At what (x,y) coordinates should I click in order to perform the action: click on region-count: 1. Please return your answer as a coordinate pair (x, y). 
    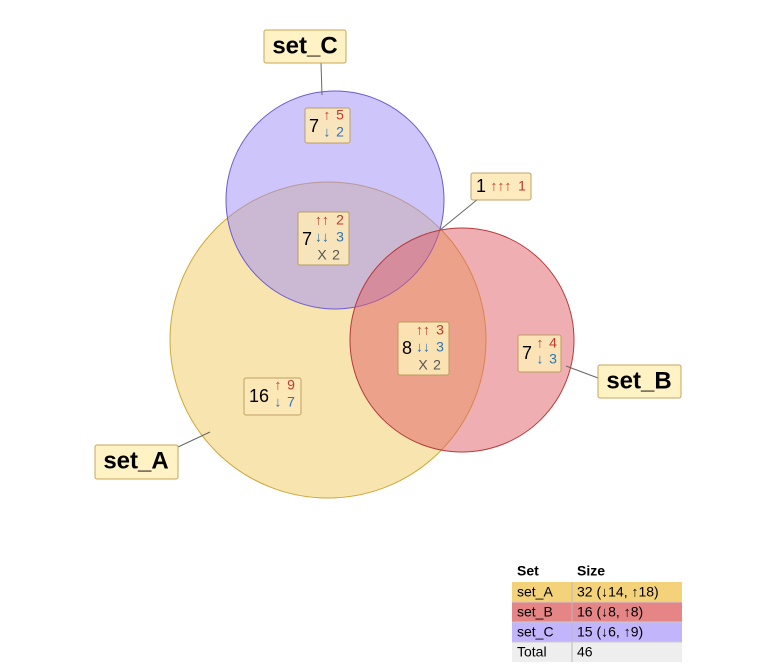
    Looking at the image, I should click on (481, 186).